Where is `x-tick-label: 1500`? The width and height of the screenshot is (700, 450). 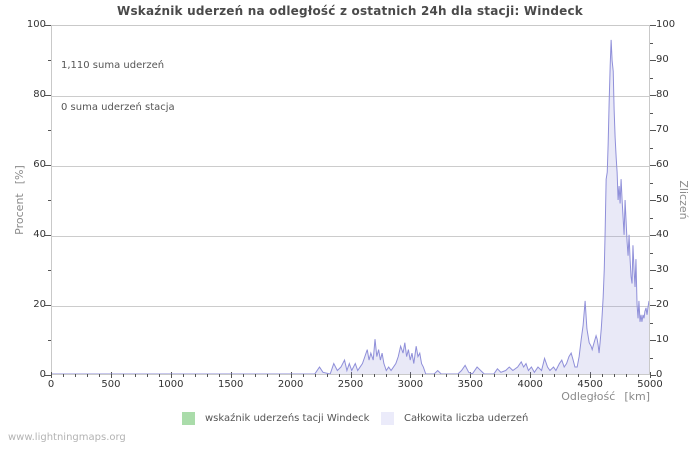 x-tick-label: 1500 is located at coordinates (230, 384).